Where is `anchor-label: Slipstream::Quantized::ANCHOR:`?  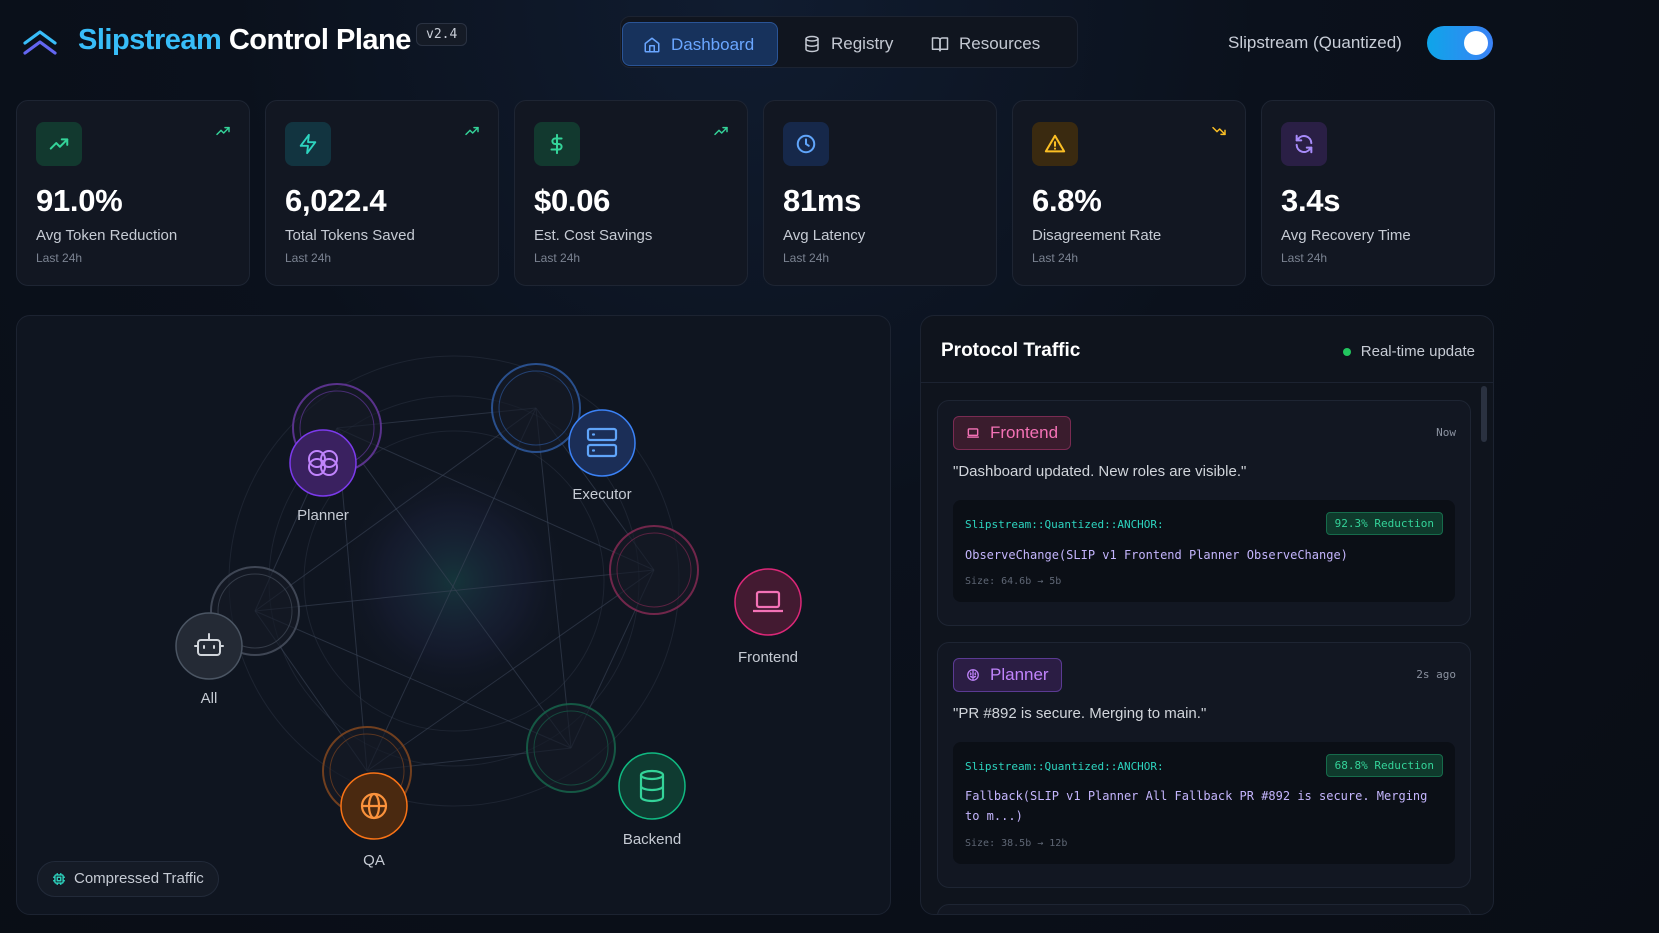
anchor-label: Slipstream::Quantized::ANCHOR: is located at coordinates (1064, 766).